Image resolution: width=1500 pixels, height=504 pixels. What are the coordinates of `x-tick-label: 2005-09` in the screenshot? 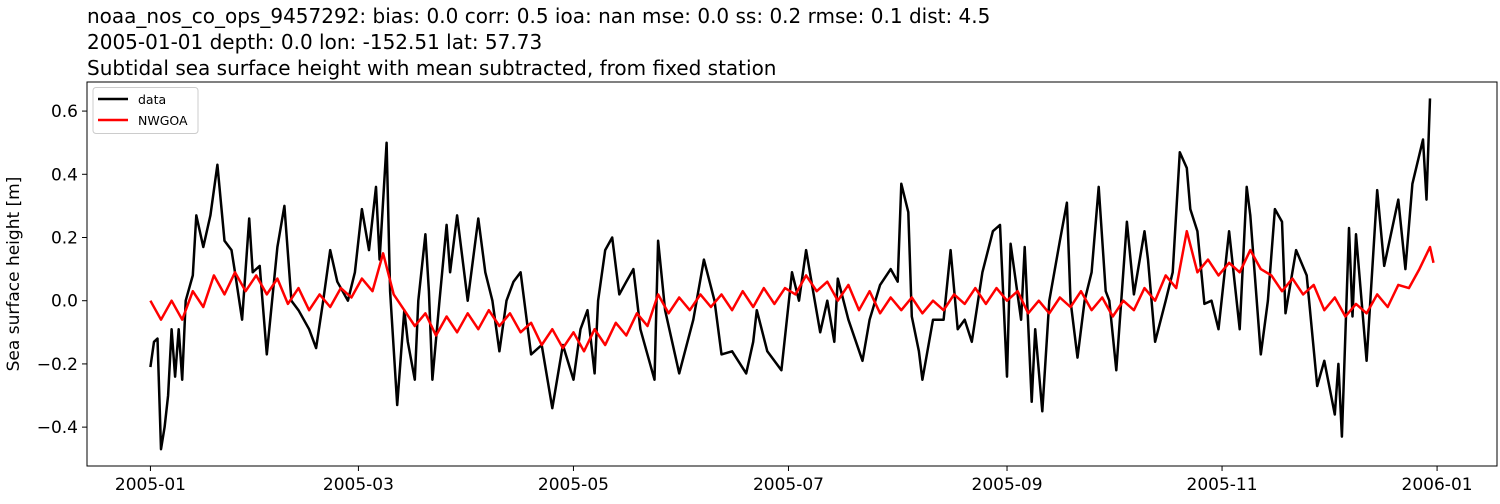 It's located at (1007, 485).